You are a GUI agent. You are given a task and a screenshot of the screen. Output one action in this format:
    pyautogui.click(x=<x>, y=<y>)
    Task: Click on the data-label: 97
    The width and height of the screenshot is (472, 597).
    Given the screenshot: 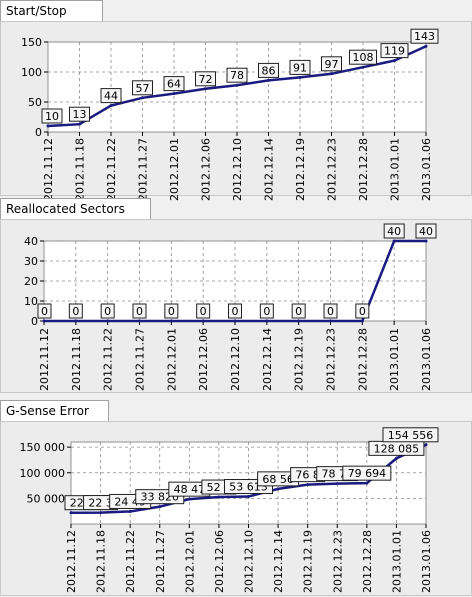 What is the action you would take?
    pyautogui.click(x=331, y=64)
    